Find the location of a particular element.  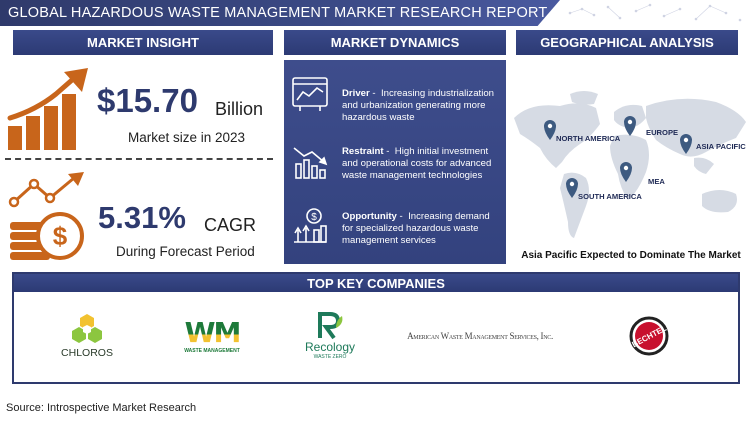

market-size-unit: Billion is located at coordinates (239, 109).